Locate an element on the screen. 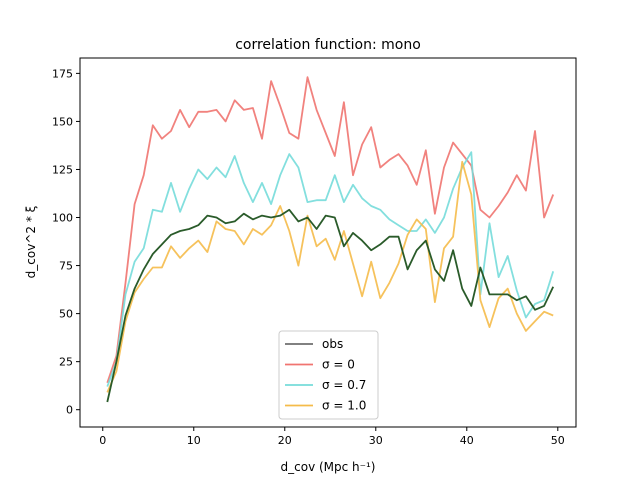 This screenshot has height=480, width=640. x-tick-label-5: 50 is located at coordinates (558, 440).